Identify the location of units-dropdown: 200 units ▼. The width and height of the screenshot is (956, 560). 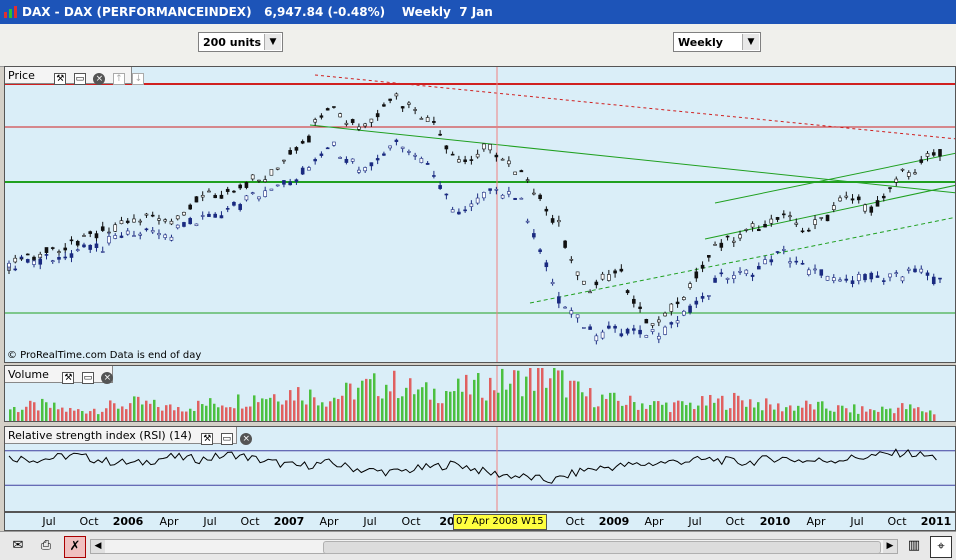
(240, 42).